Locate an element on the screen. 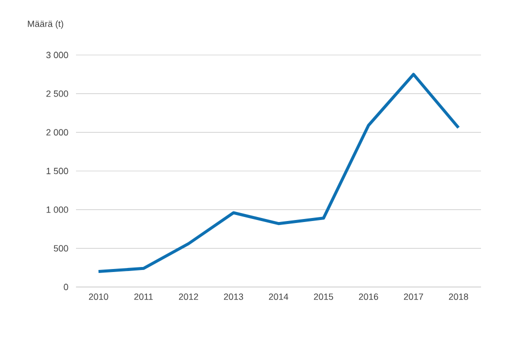 This screenshot has width=510, height=339. x-tick-label: 2014 is located at coordinates (278, 297).